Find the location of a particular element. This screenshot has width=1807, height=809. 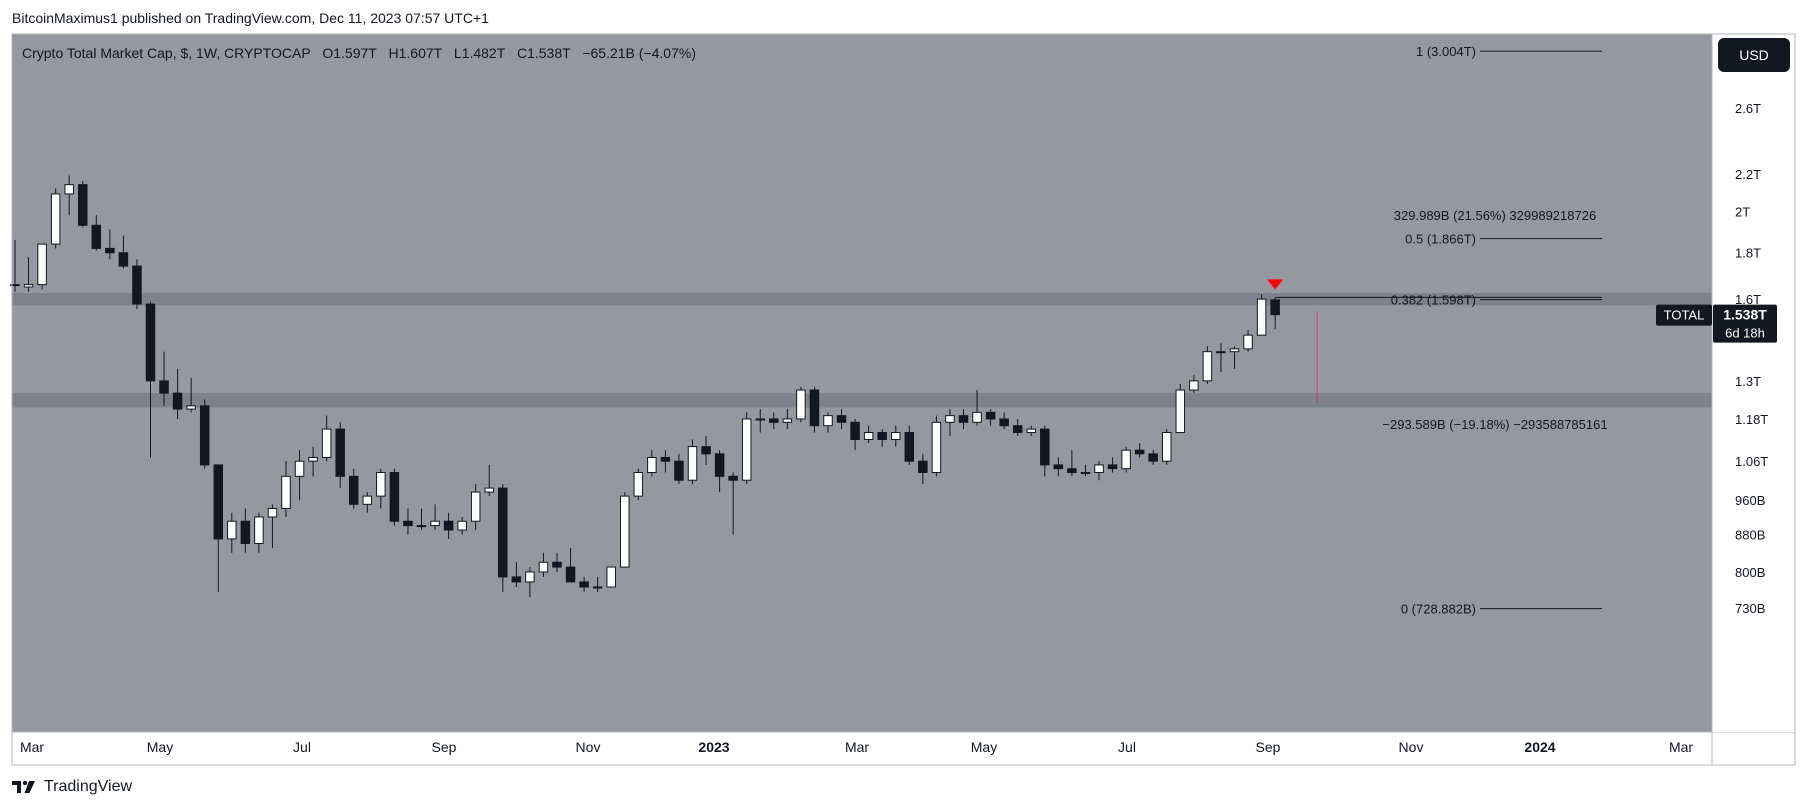

x-tick-label-0: Mar is located at coordinates (32, 747).